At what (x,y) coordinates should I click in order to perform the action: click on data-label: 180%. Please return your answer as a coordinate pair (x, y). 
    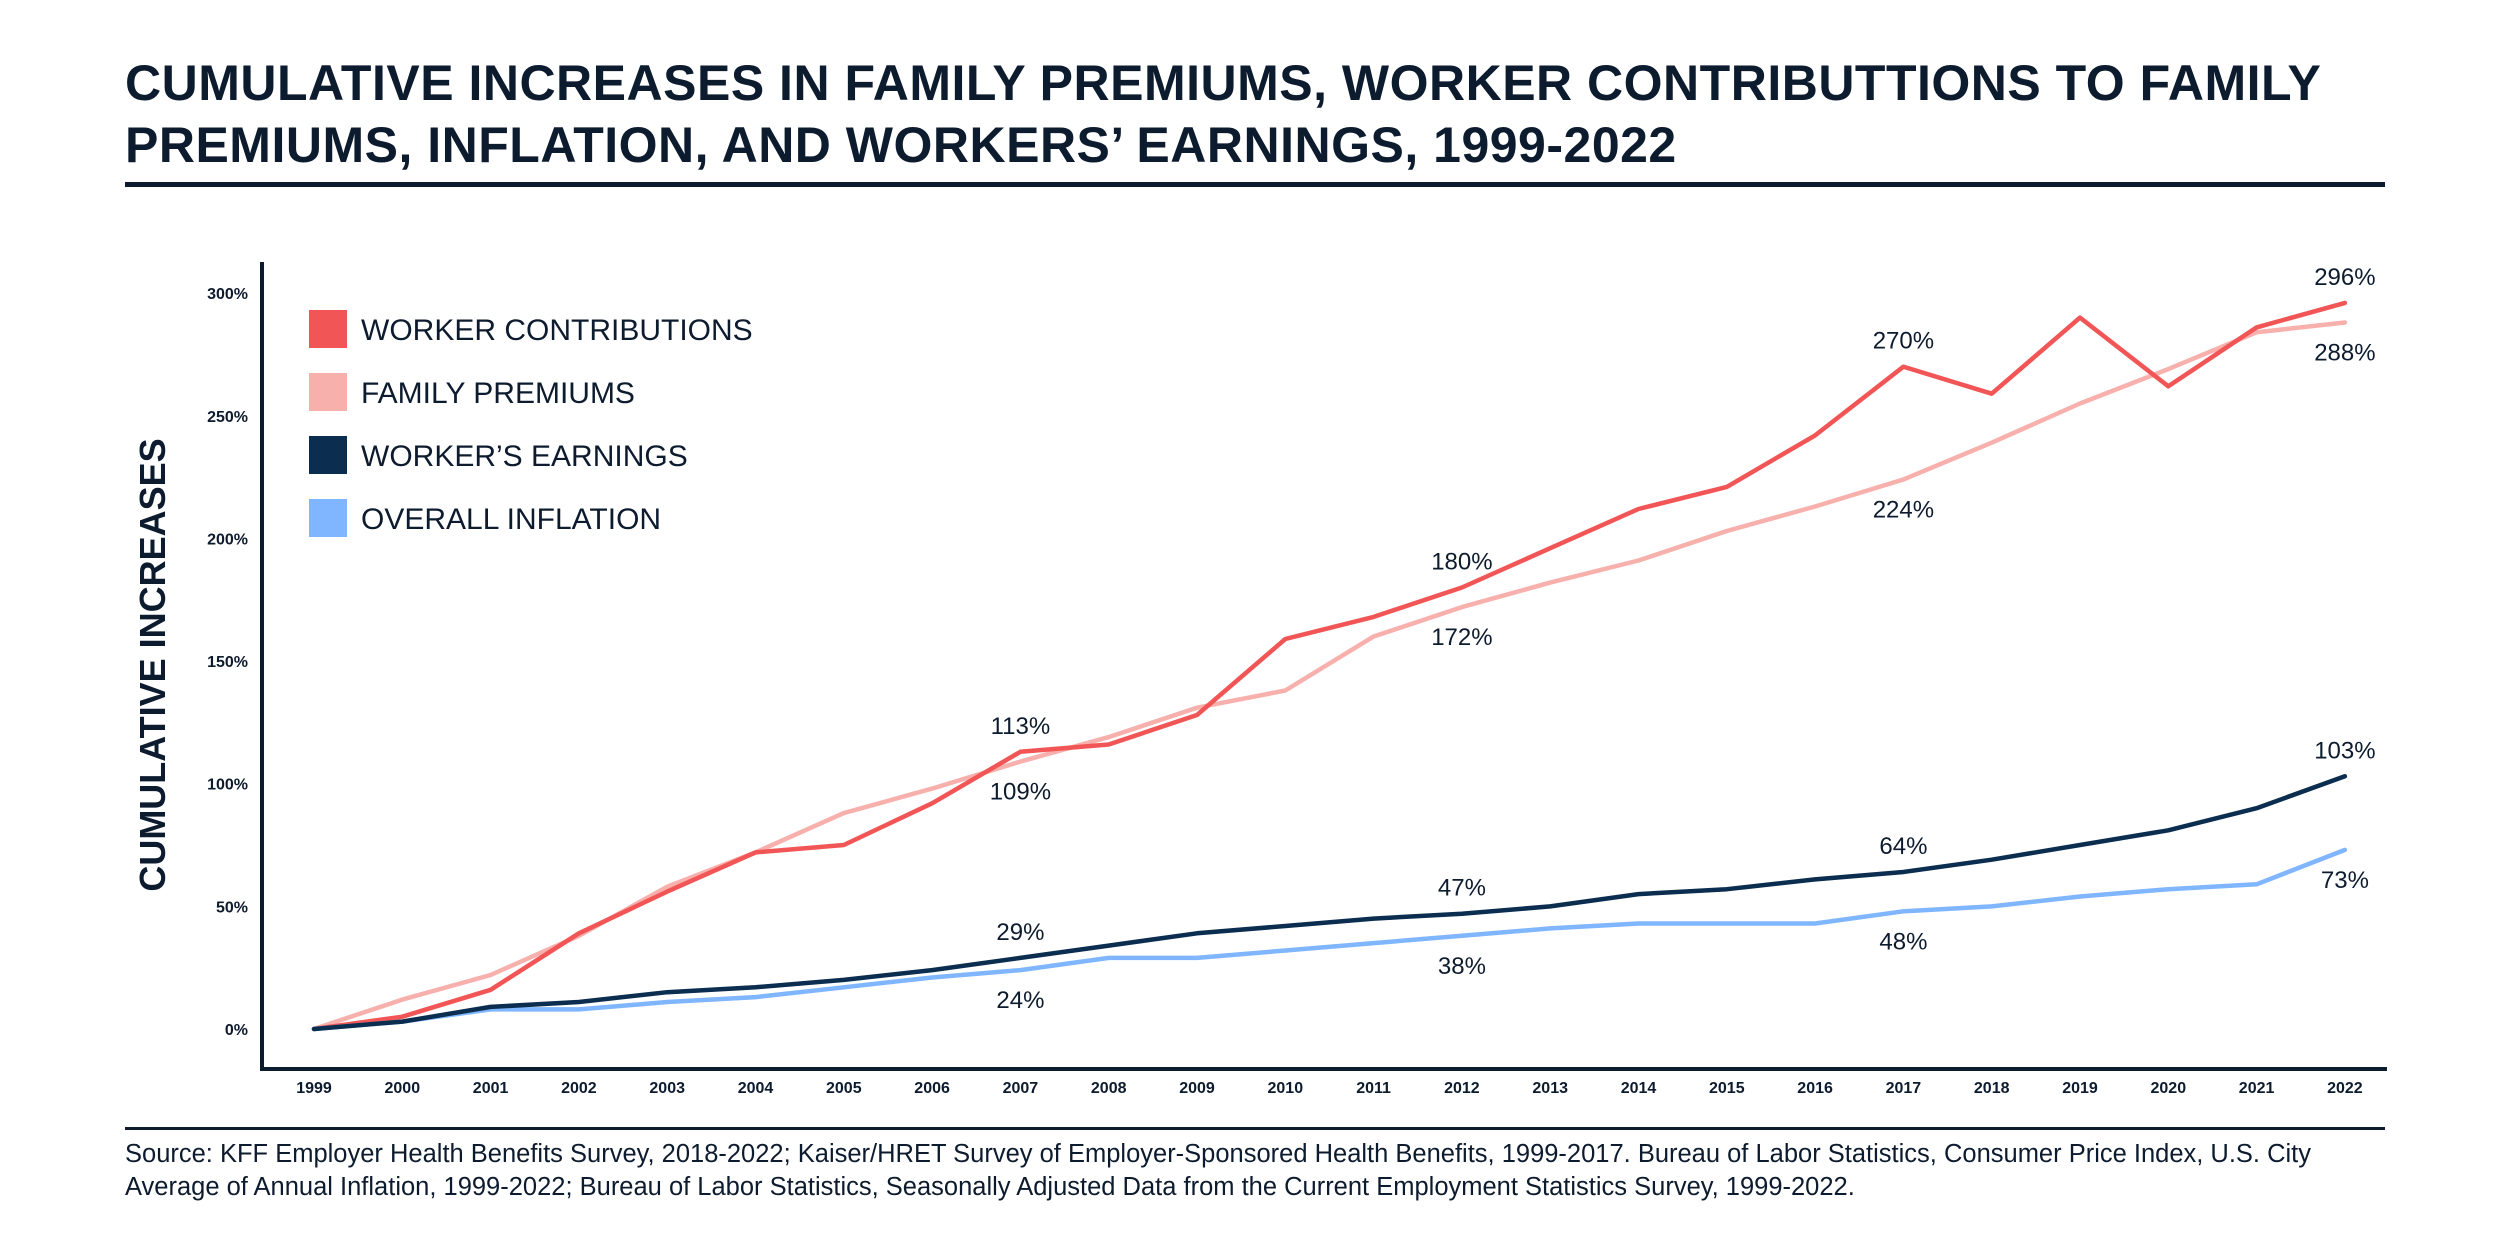
    Looking at the image, I should click on (1461, 561).